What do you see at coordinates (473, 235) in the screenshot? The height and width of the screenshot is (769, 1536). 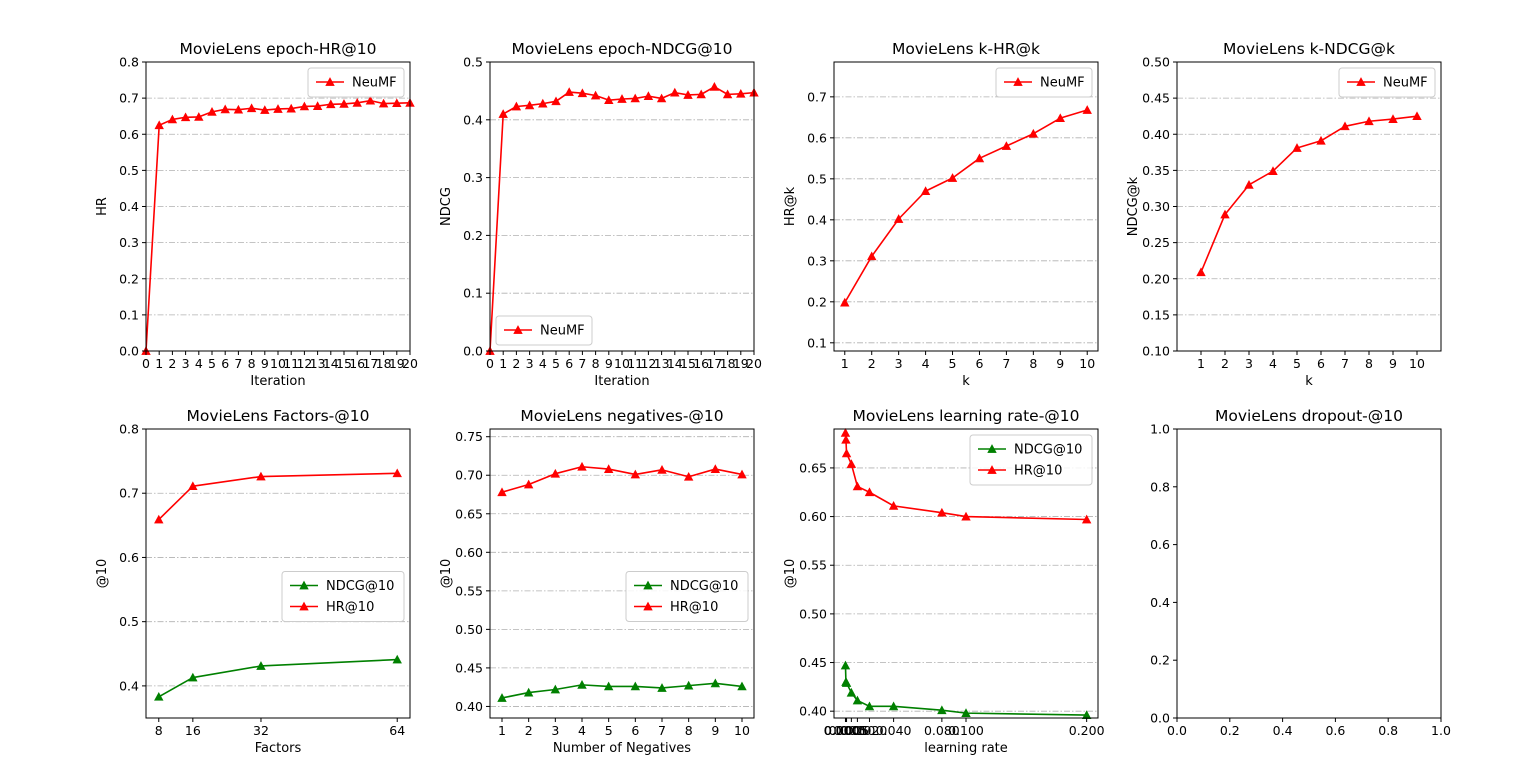 I see `y-tick-label: 0.2` at bounding box center [473, 235].